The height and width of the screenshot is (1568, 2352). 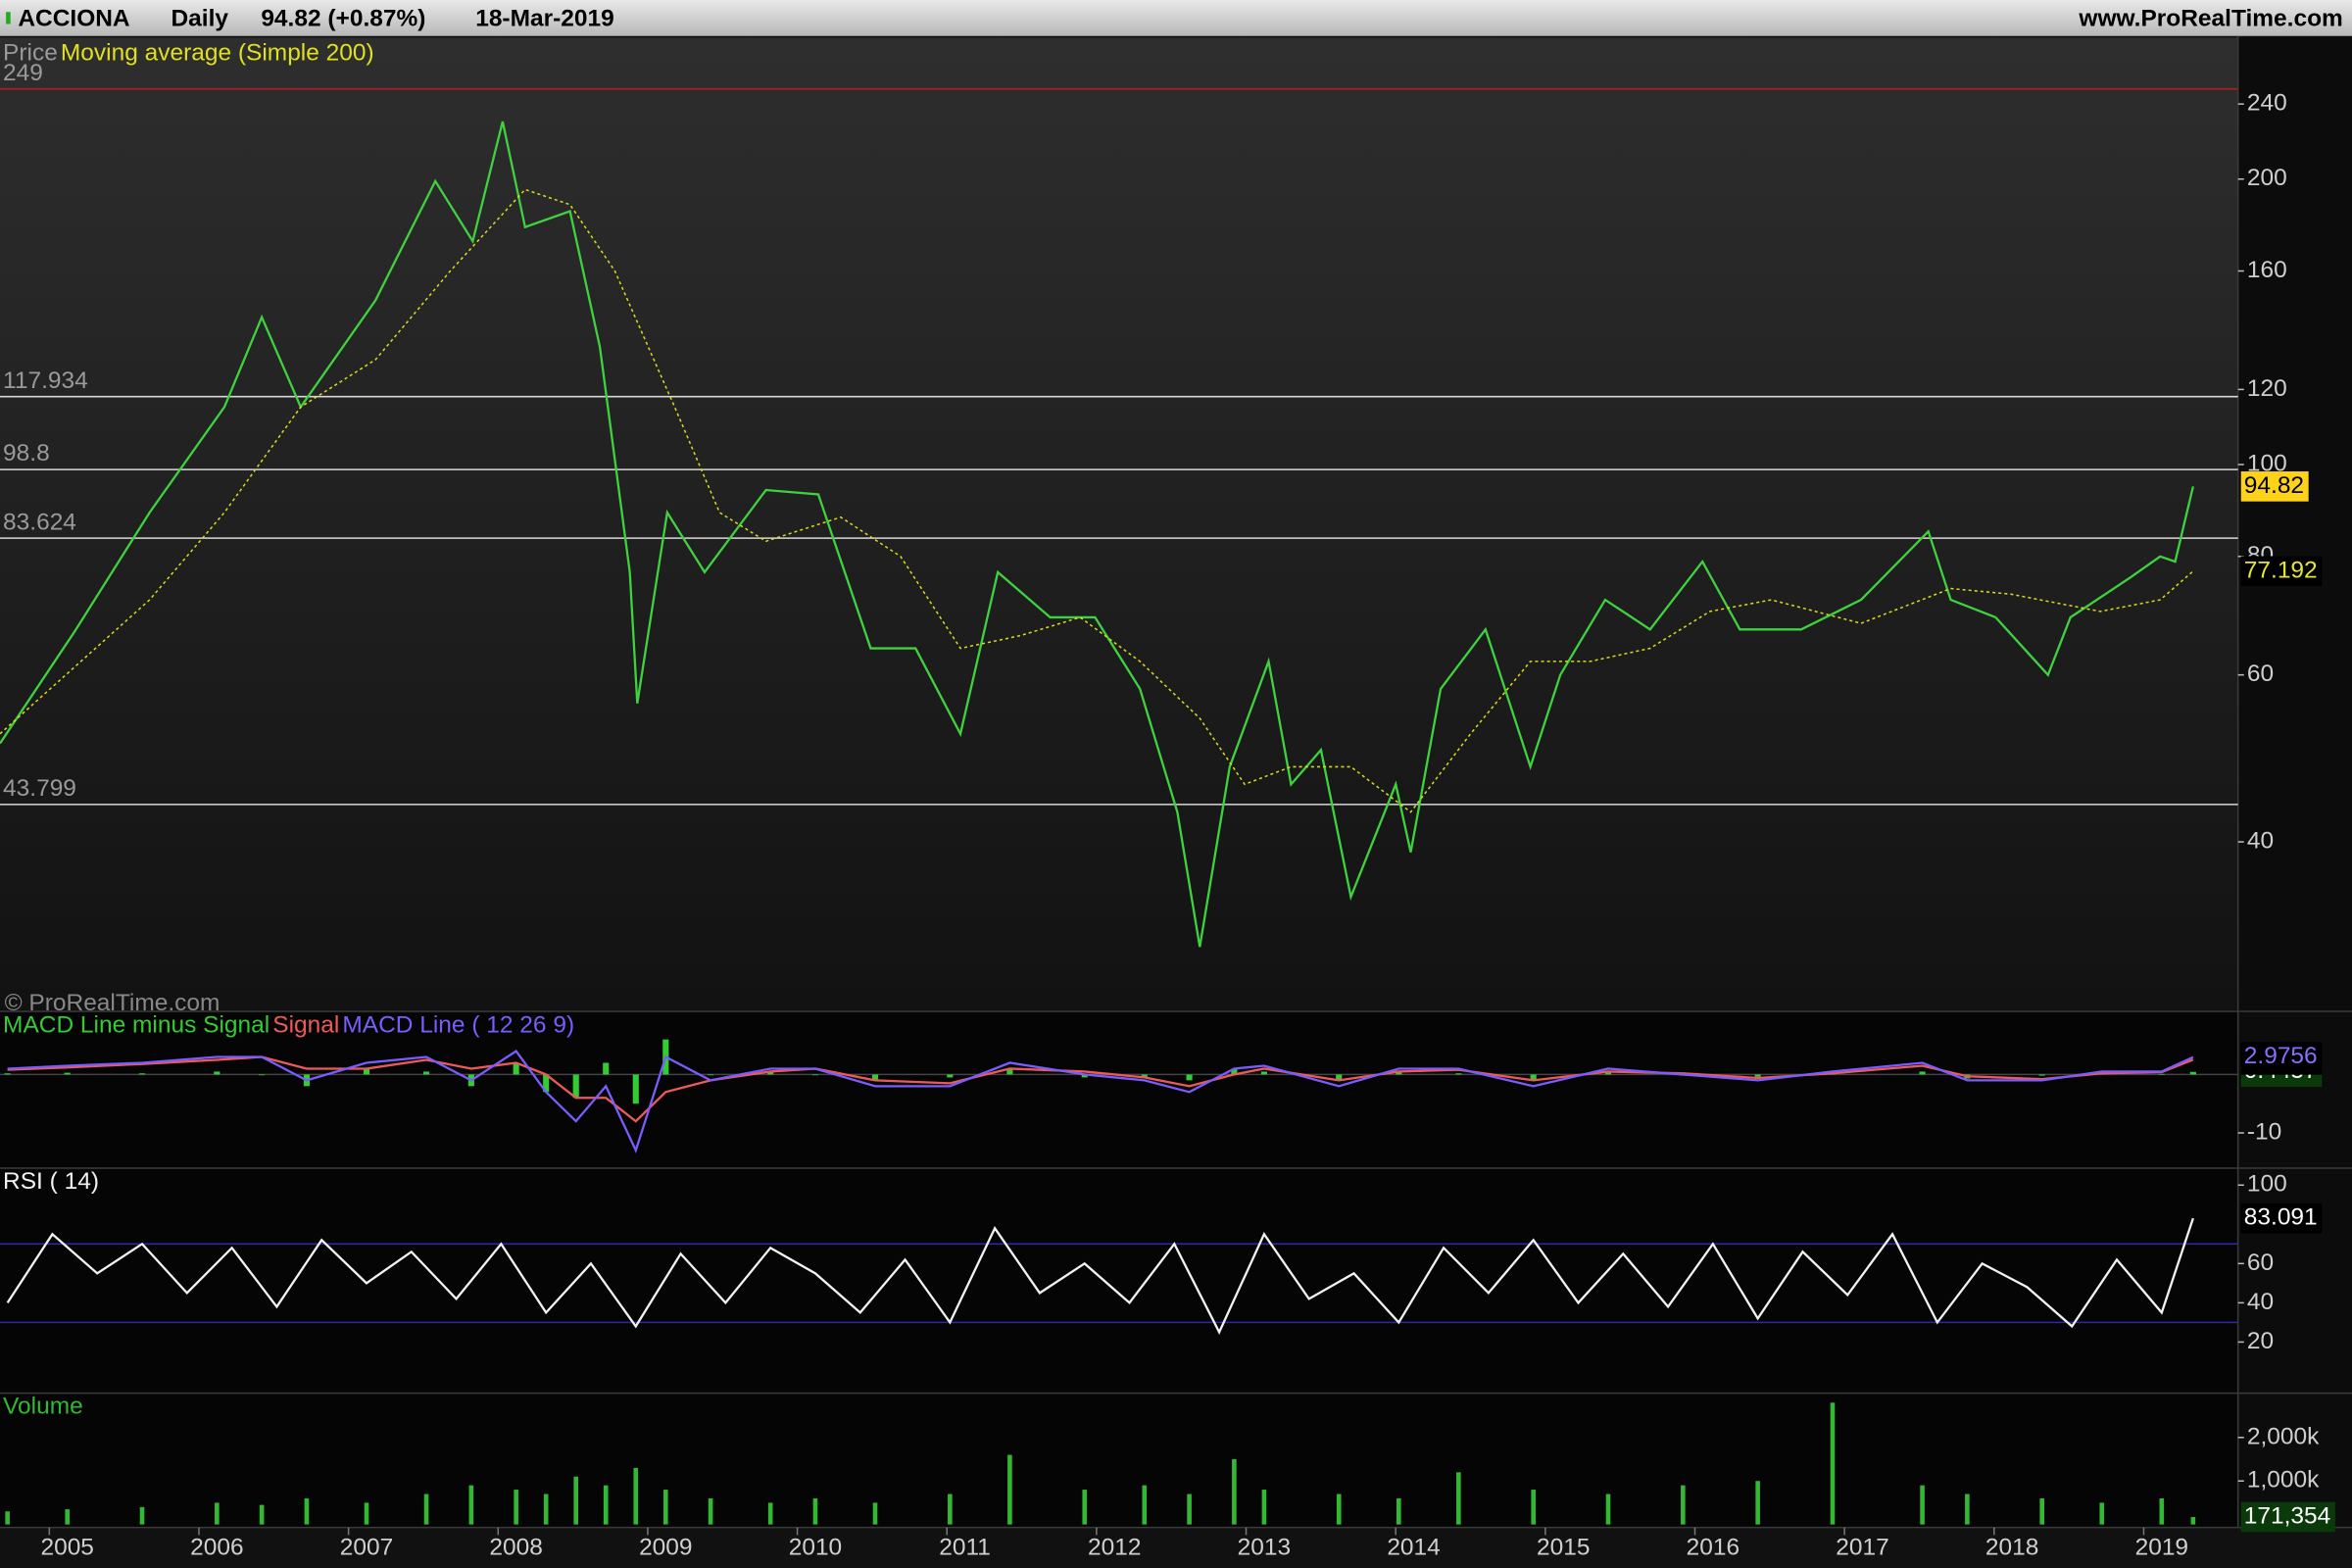 I want to click on y-tick-label: 160, so click(x=2267, y=270).